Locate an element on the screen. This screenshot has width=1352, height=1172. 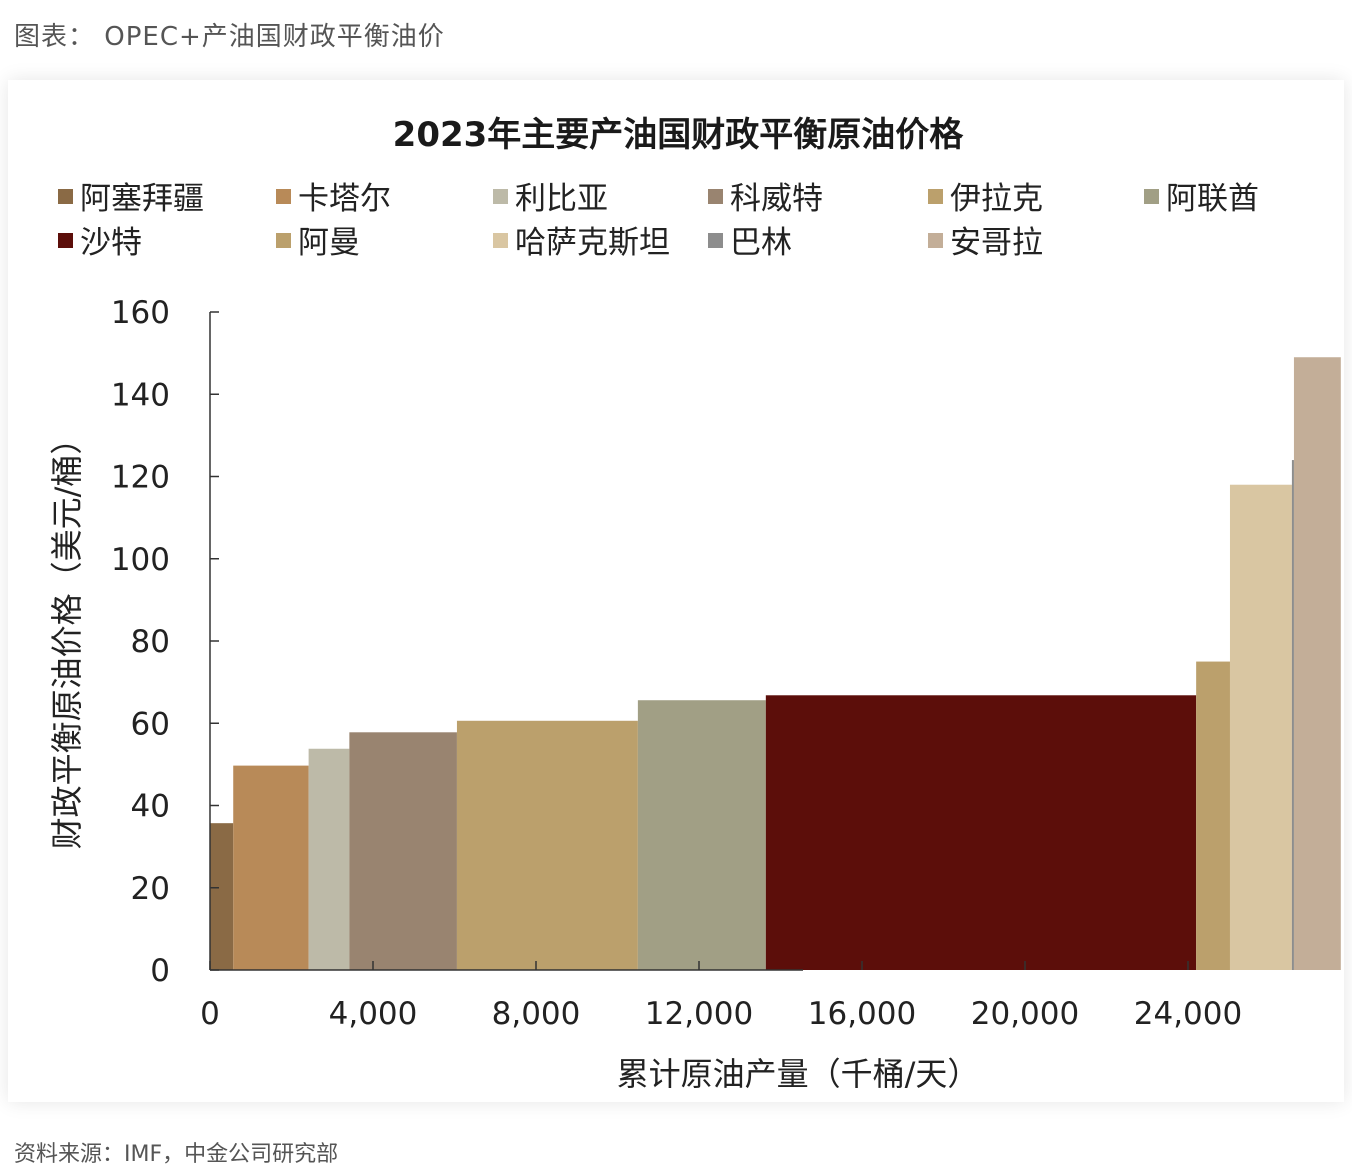
y-tick-label: 0 is located at coordinates (160, 971).